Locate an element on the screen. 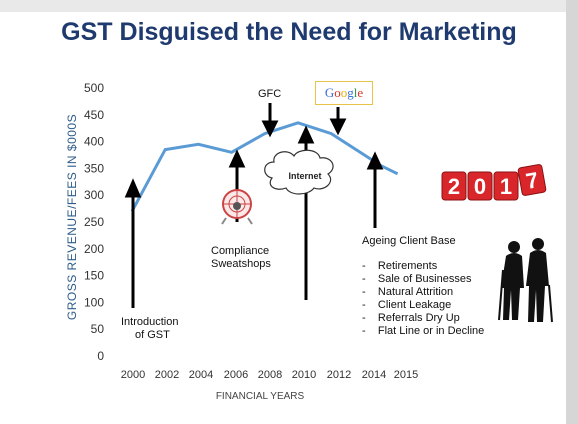 The image size is (578, 424). list-item: - Retirements is located at coordinates (400, 266).